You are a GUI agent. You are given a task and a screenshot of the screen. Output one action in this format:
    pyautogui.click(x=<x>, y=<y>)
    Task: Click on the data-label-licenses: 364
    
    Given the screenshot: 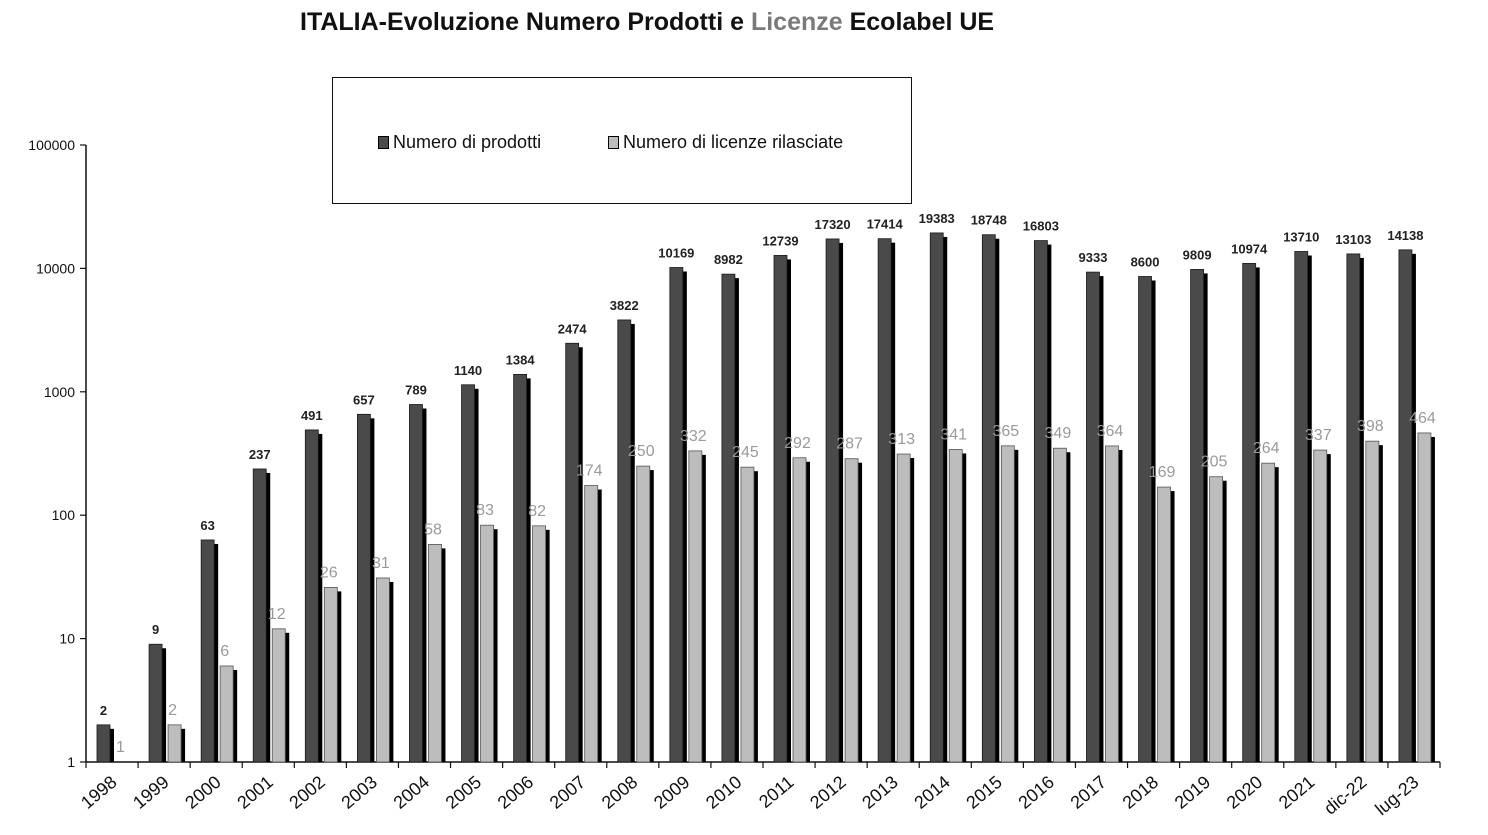 What is the action you would take?
    pyautogui.click(x=1110, y=431)
    